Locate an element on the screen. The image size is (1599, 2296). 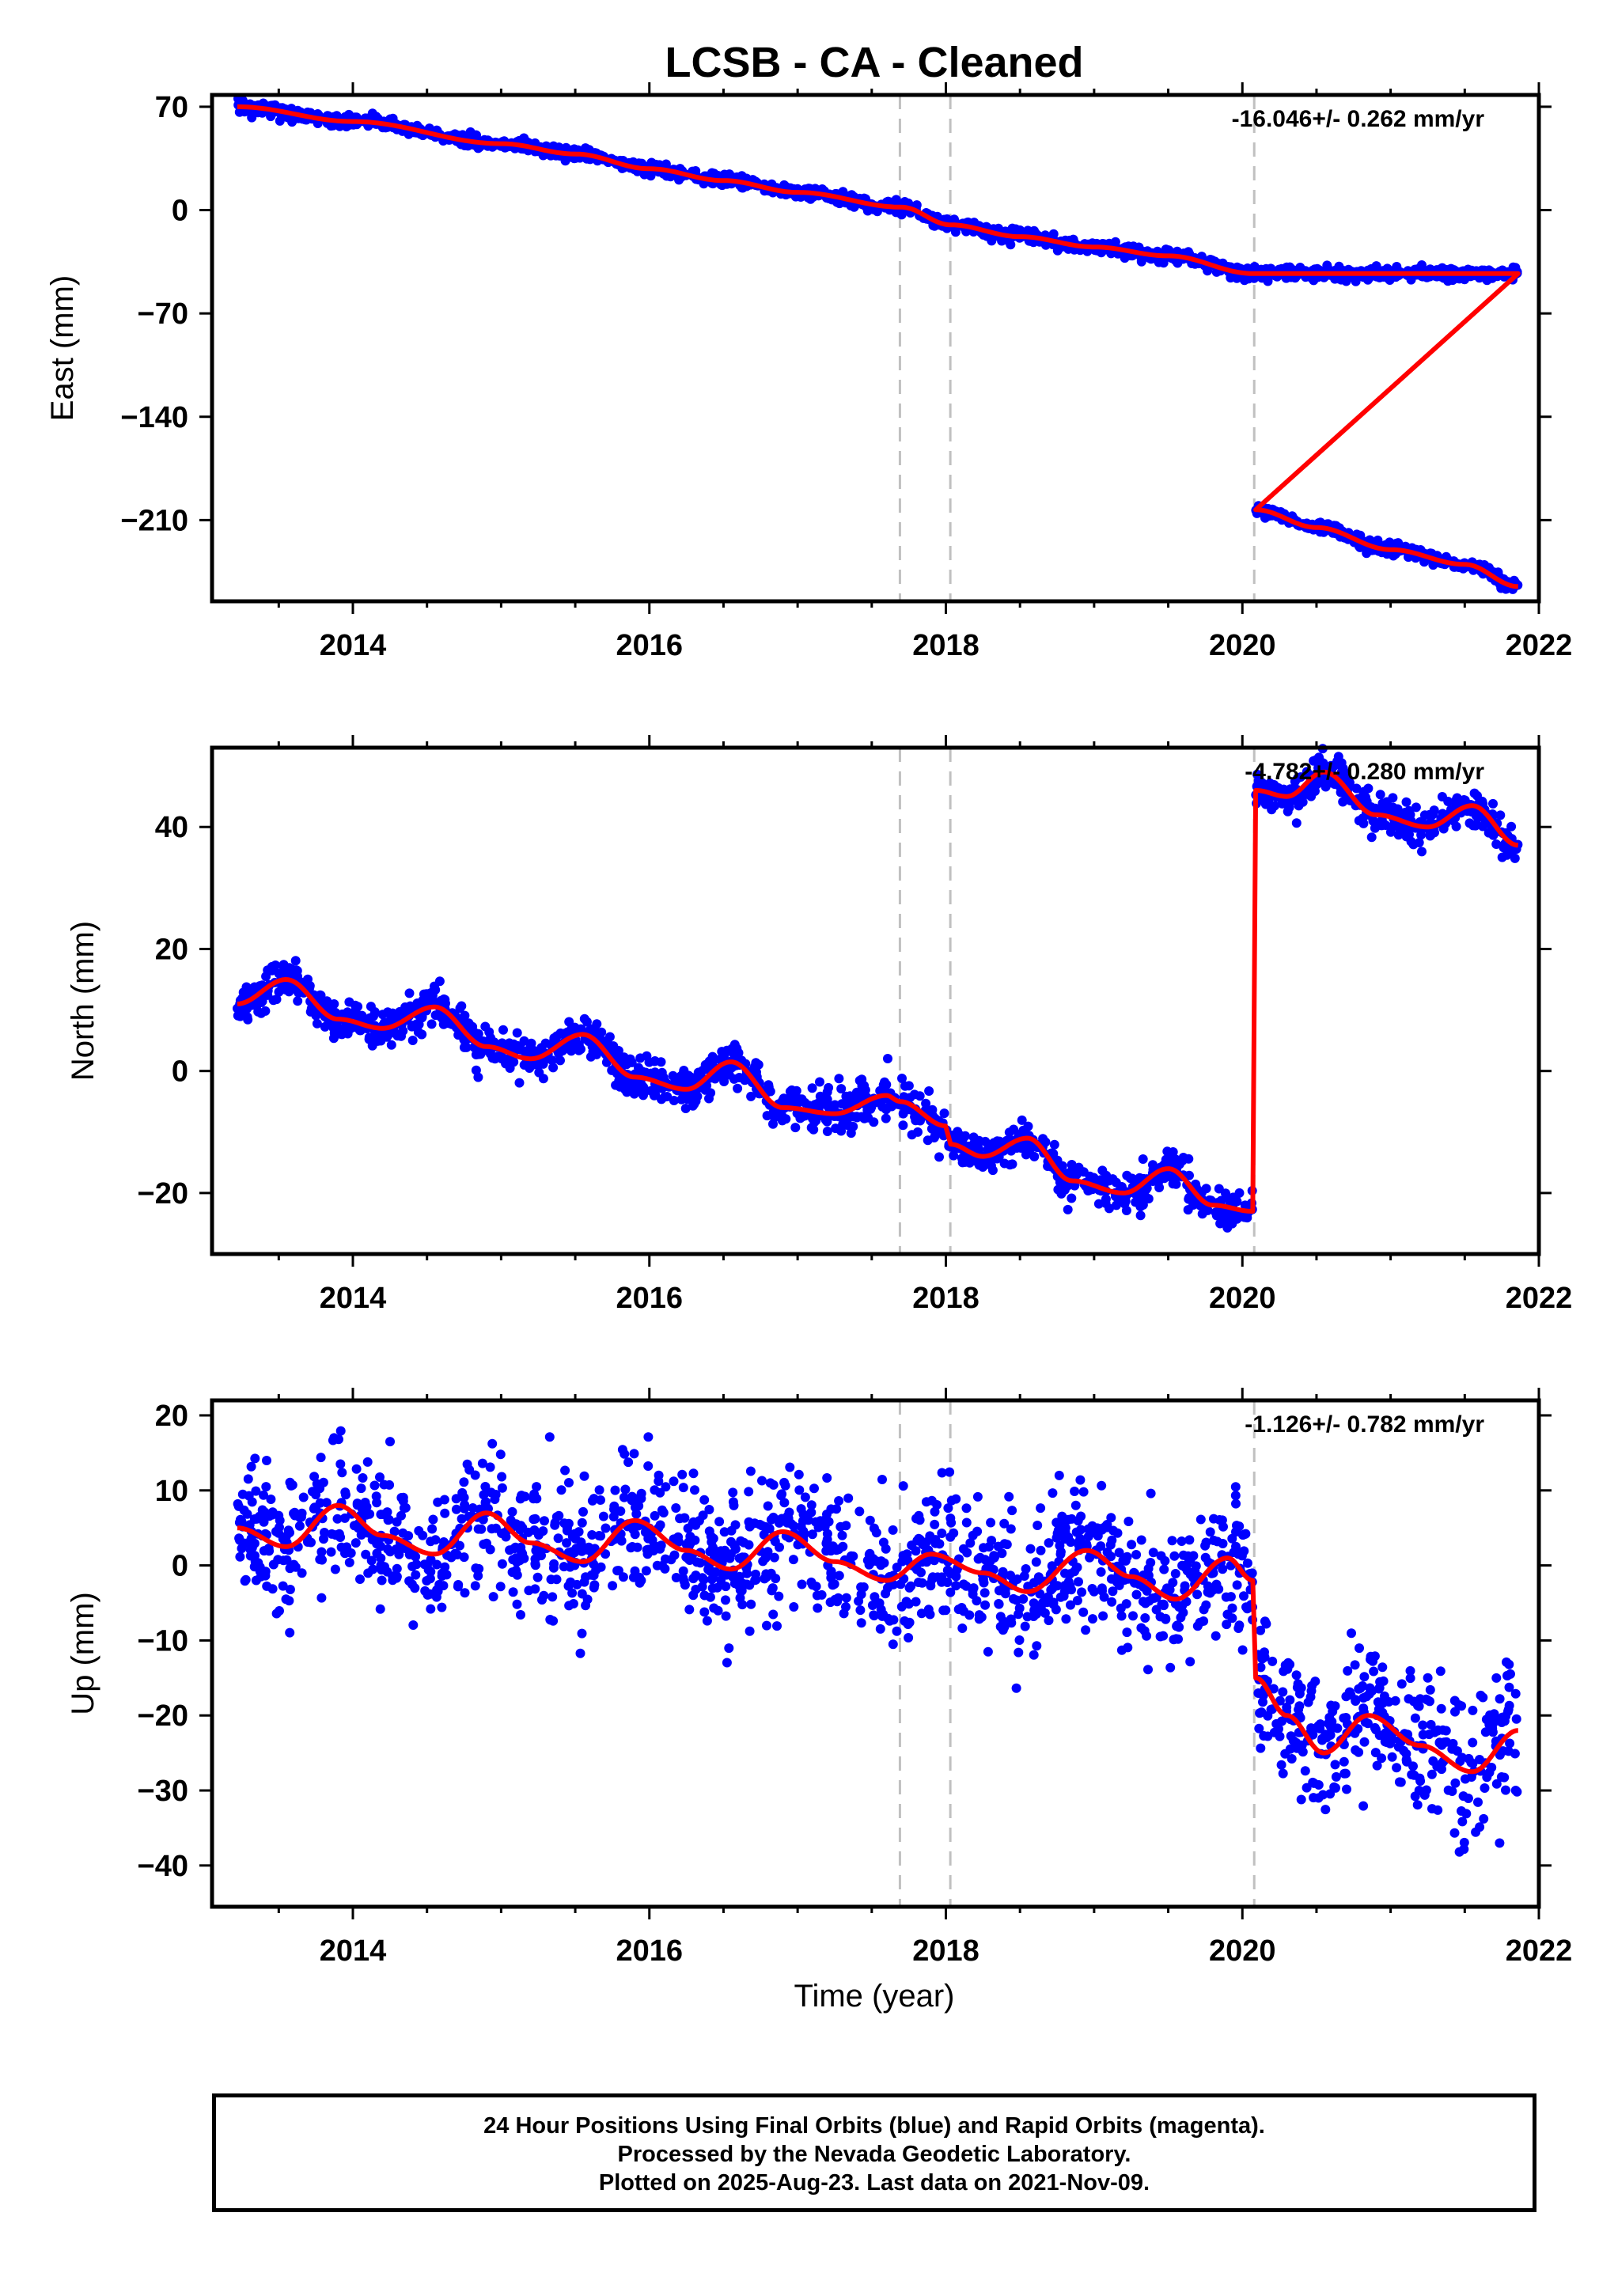
x-tick-label: 2016 is located at coordinates (649, 1298).